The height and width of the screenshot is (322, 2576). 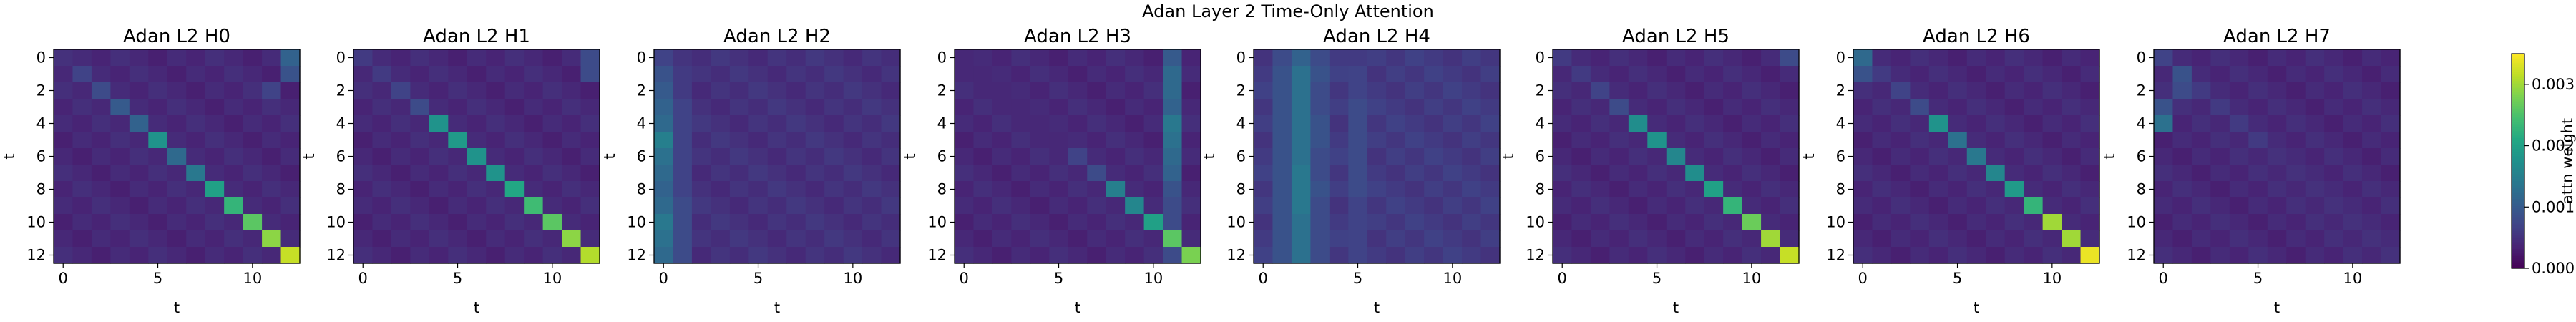 What do you see at coordinates (777, 307) in the screenshot?
I see `x-axis-label: t` at bounding box center [777, 307].